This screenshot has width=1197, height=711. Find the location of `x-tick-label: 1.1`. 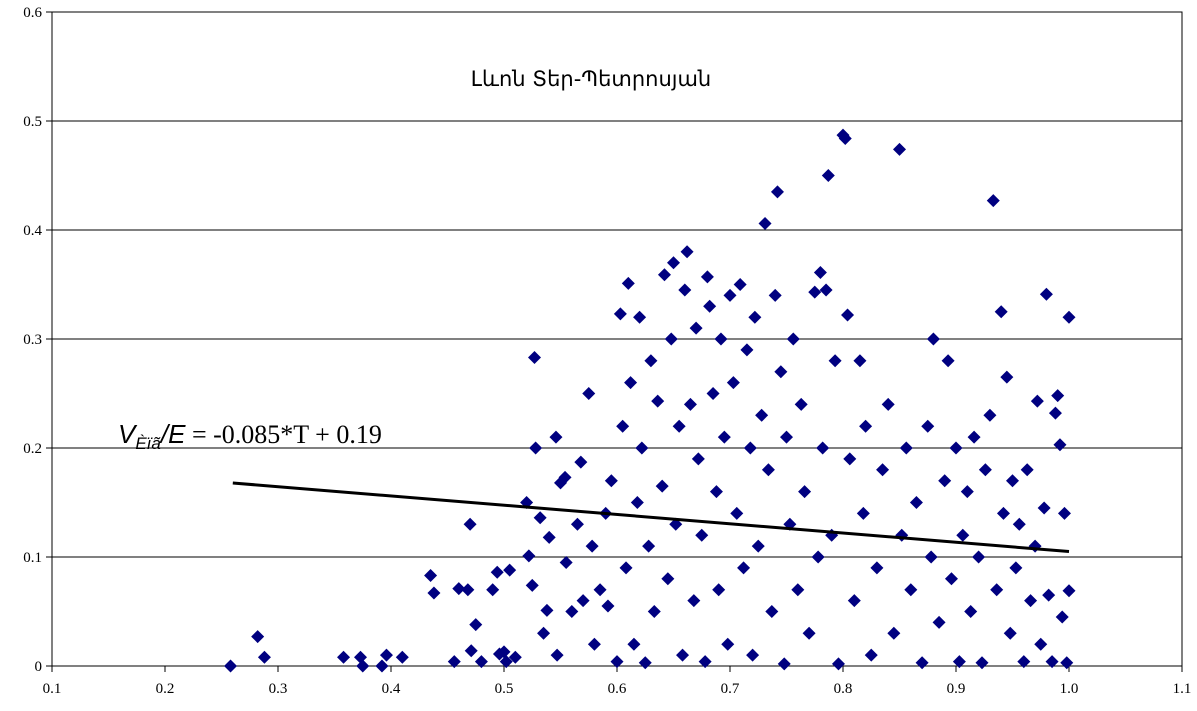

x-tick-label: 1.1 is located at coordinates (1182, 689).